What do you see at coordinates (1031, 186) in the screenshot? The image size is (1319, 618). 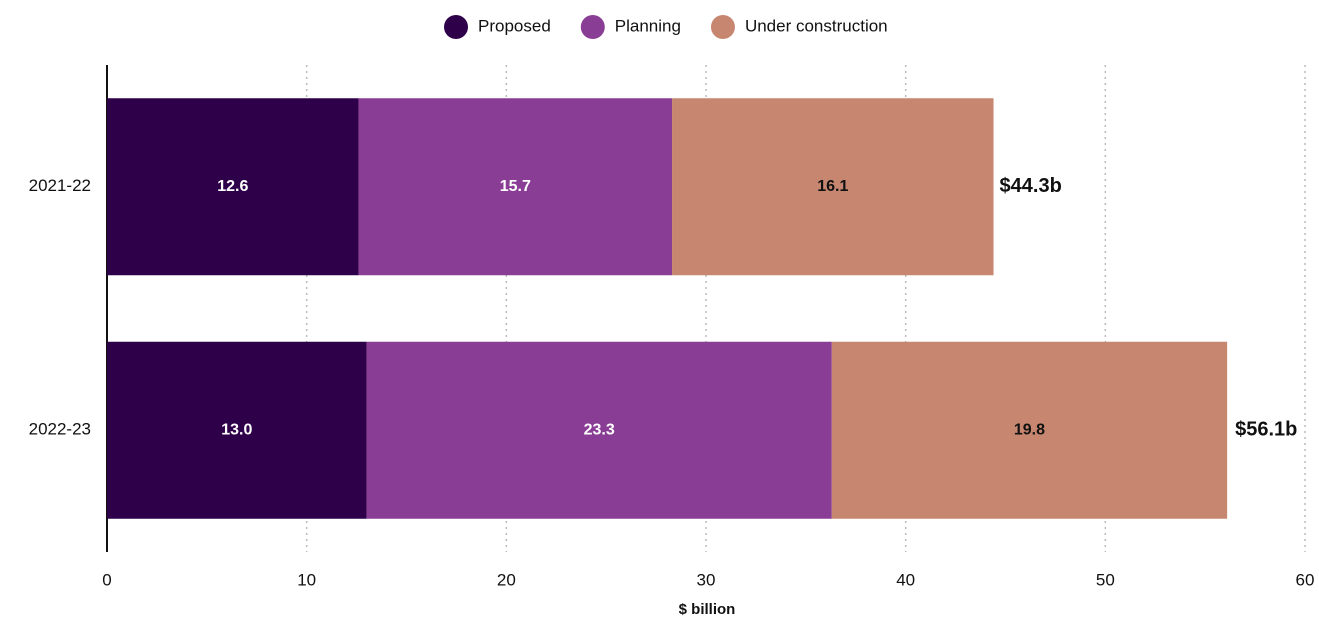 I see `total-label: $44.3b` at bounding box center [1031, 186].